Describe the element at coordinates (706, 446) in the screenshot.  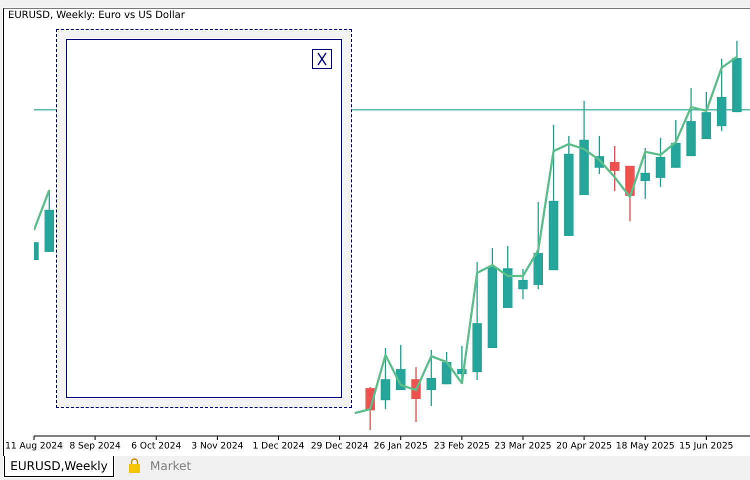
I see `x-tick-label: 15 Jun 2025` at that location.